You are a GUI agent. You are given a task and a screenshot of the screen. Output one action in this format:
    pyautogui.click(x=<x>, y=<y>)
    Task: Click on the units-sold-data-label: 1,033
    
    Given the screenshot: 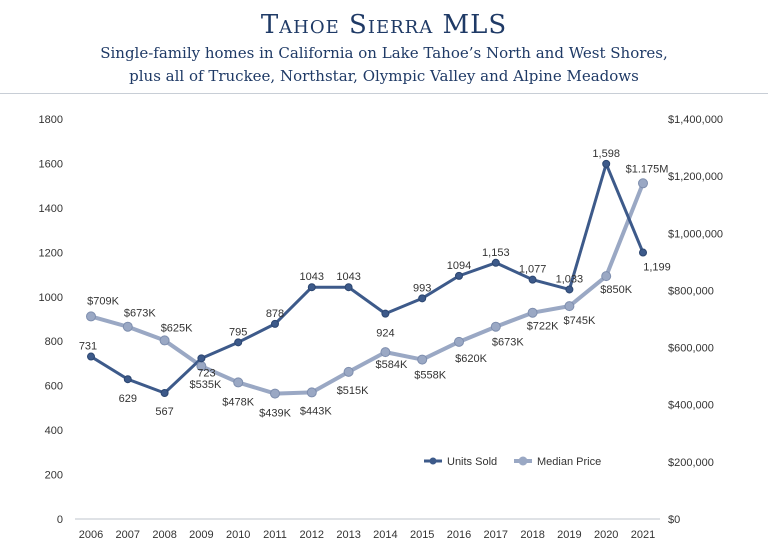 What is the action you would take?
    pyautogui.click(x=570, y=279)
    